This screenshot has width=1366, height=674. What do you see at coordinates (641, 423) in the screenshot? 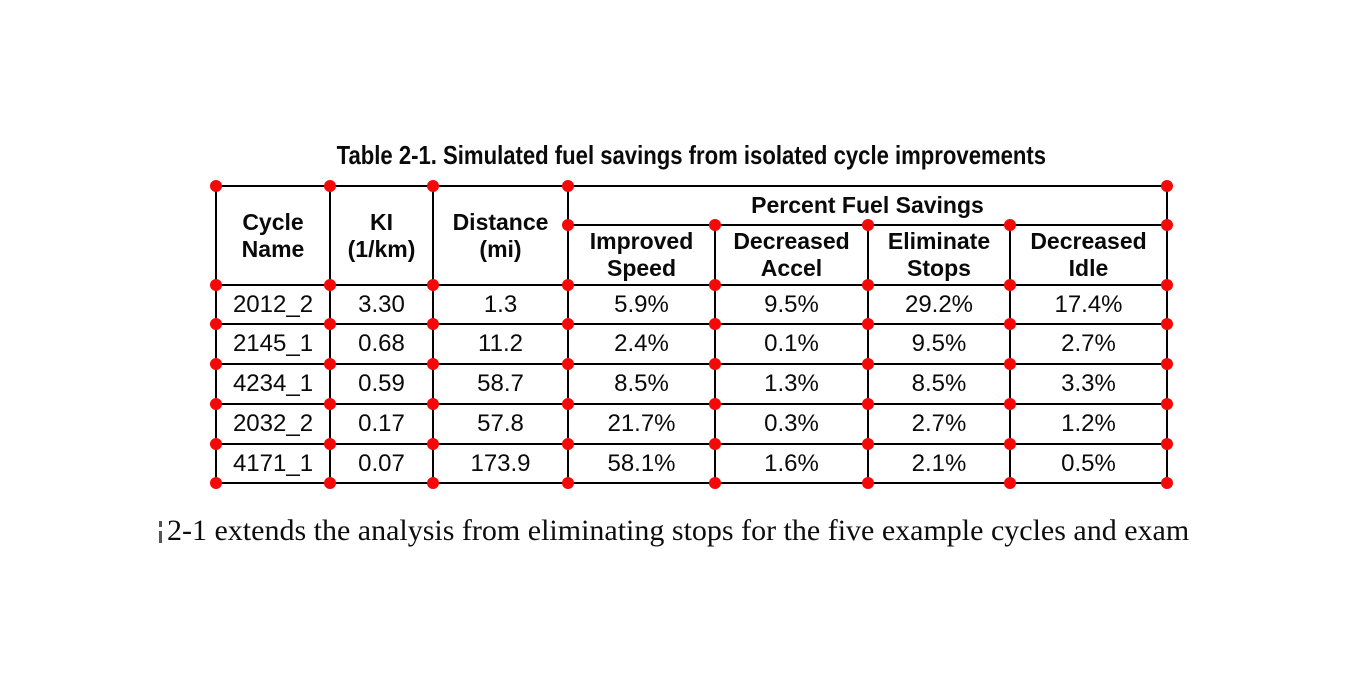
I see `table-cell: 21.7%` at bounding box center [641, 423].